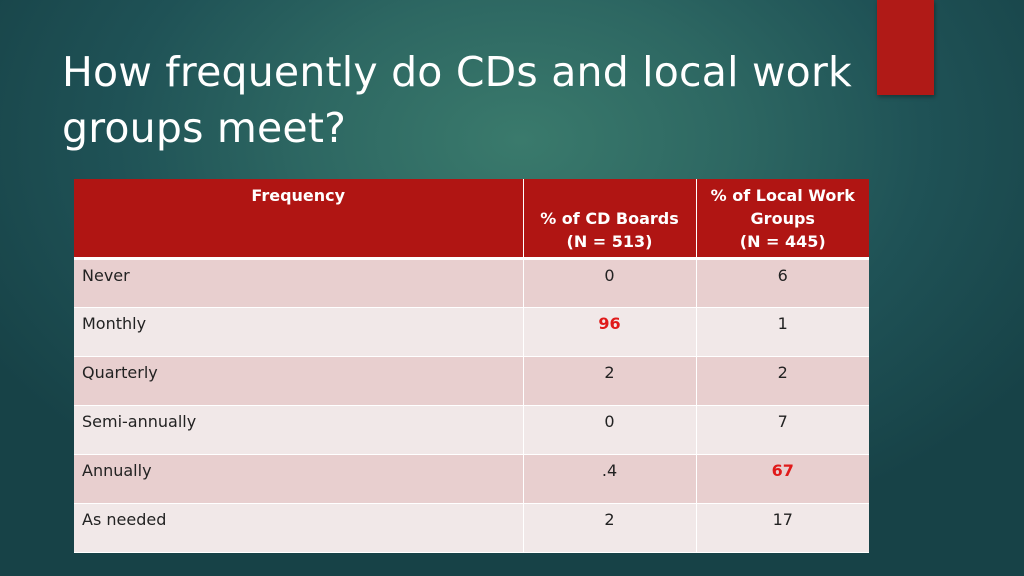  Describe the element at coordinates (782, 195) in the screenshot. I see `header-lwg-line-1: % of Local Work` at that location.